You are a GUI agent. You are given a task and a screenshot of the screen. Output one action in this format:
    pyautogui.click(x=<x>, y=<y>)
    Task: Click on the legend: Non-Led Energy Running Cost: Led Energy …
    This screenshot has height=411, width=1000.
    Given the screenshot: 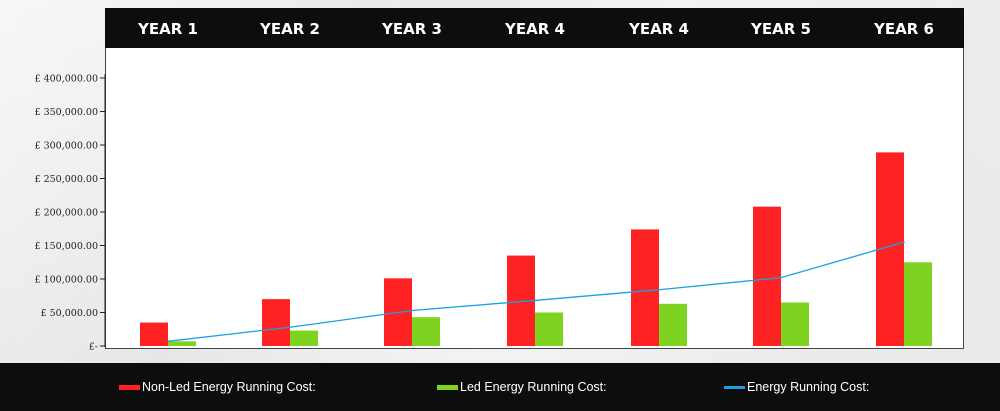 What is the action you would take?
    pyautogui.click(x=500, y=387)
    